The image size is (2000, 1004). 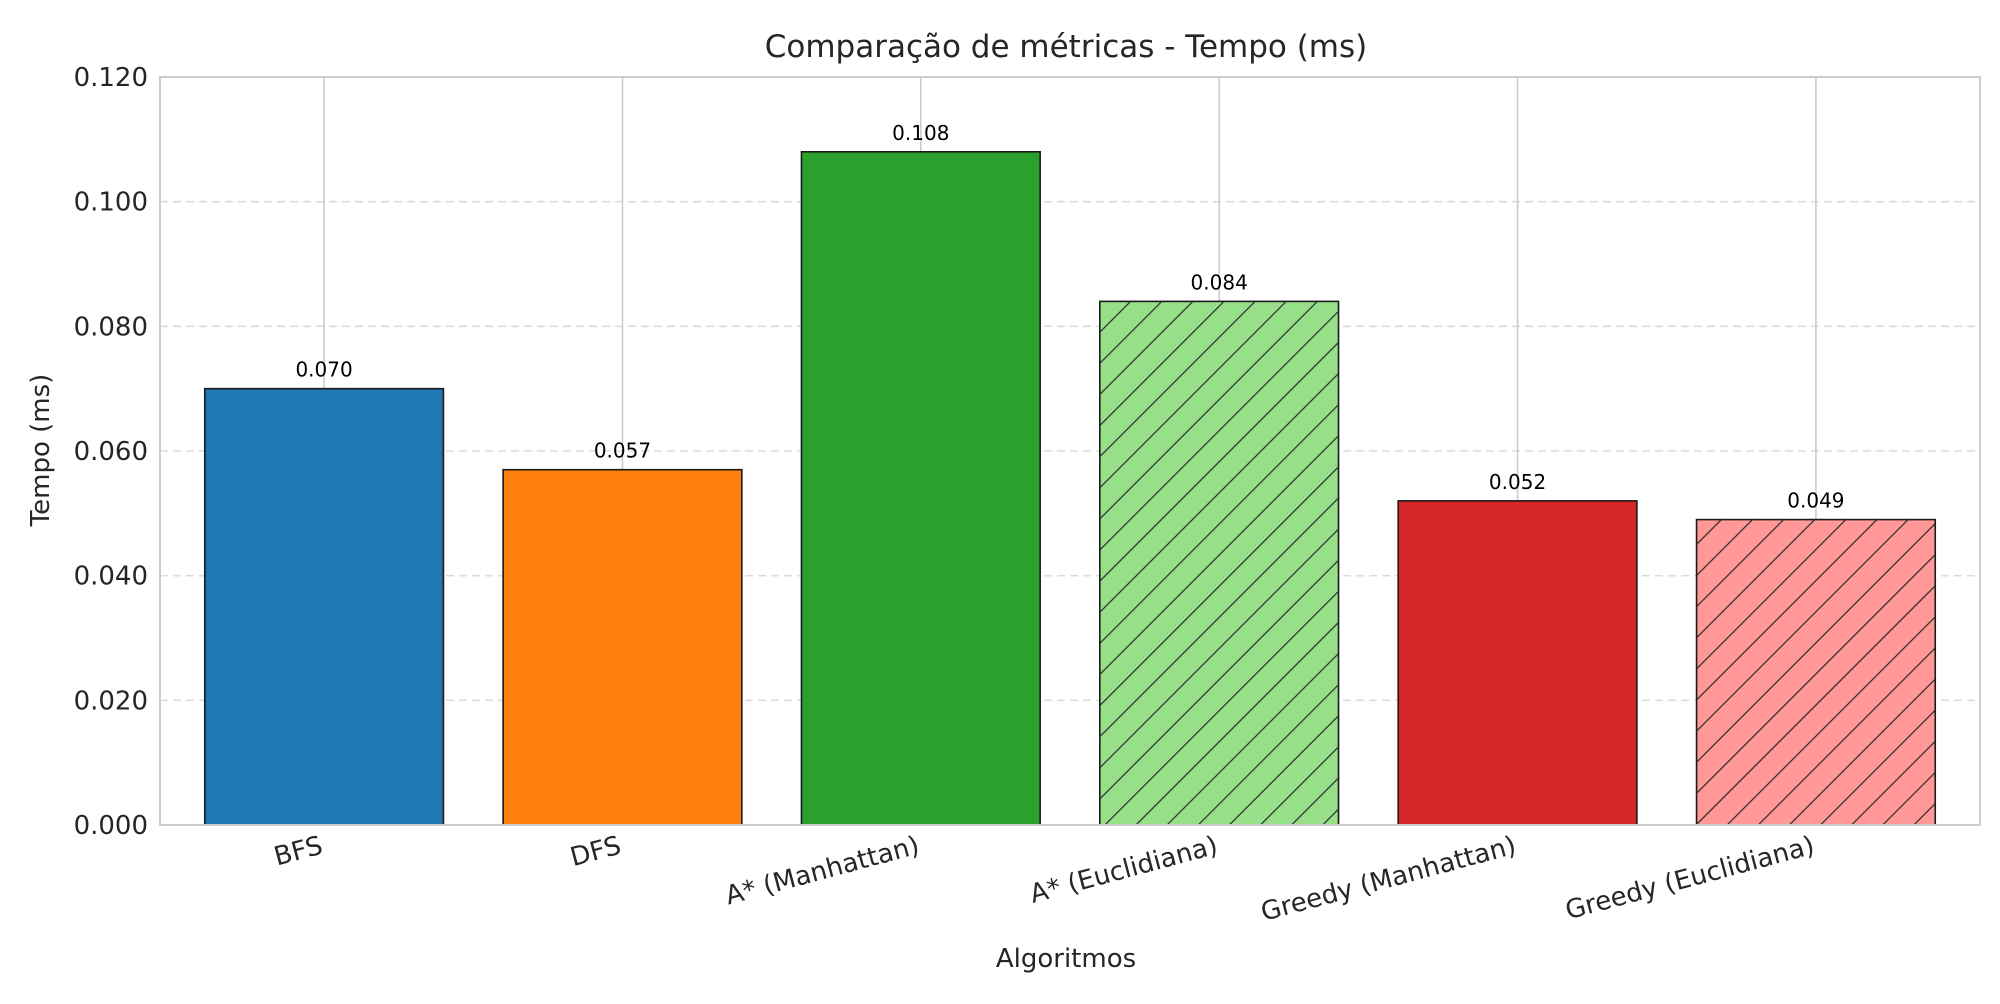 I want to click on data-label: 0.052, so click(x=1517, y=482).